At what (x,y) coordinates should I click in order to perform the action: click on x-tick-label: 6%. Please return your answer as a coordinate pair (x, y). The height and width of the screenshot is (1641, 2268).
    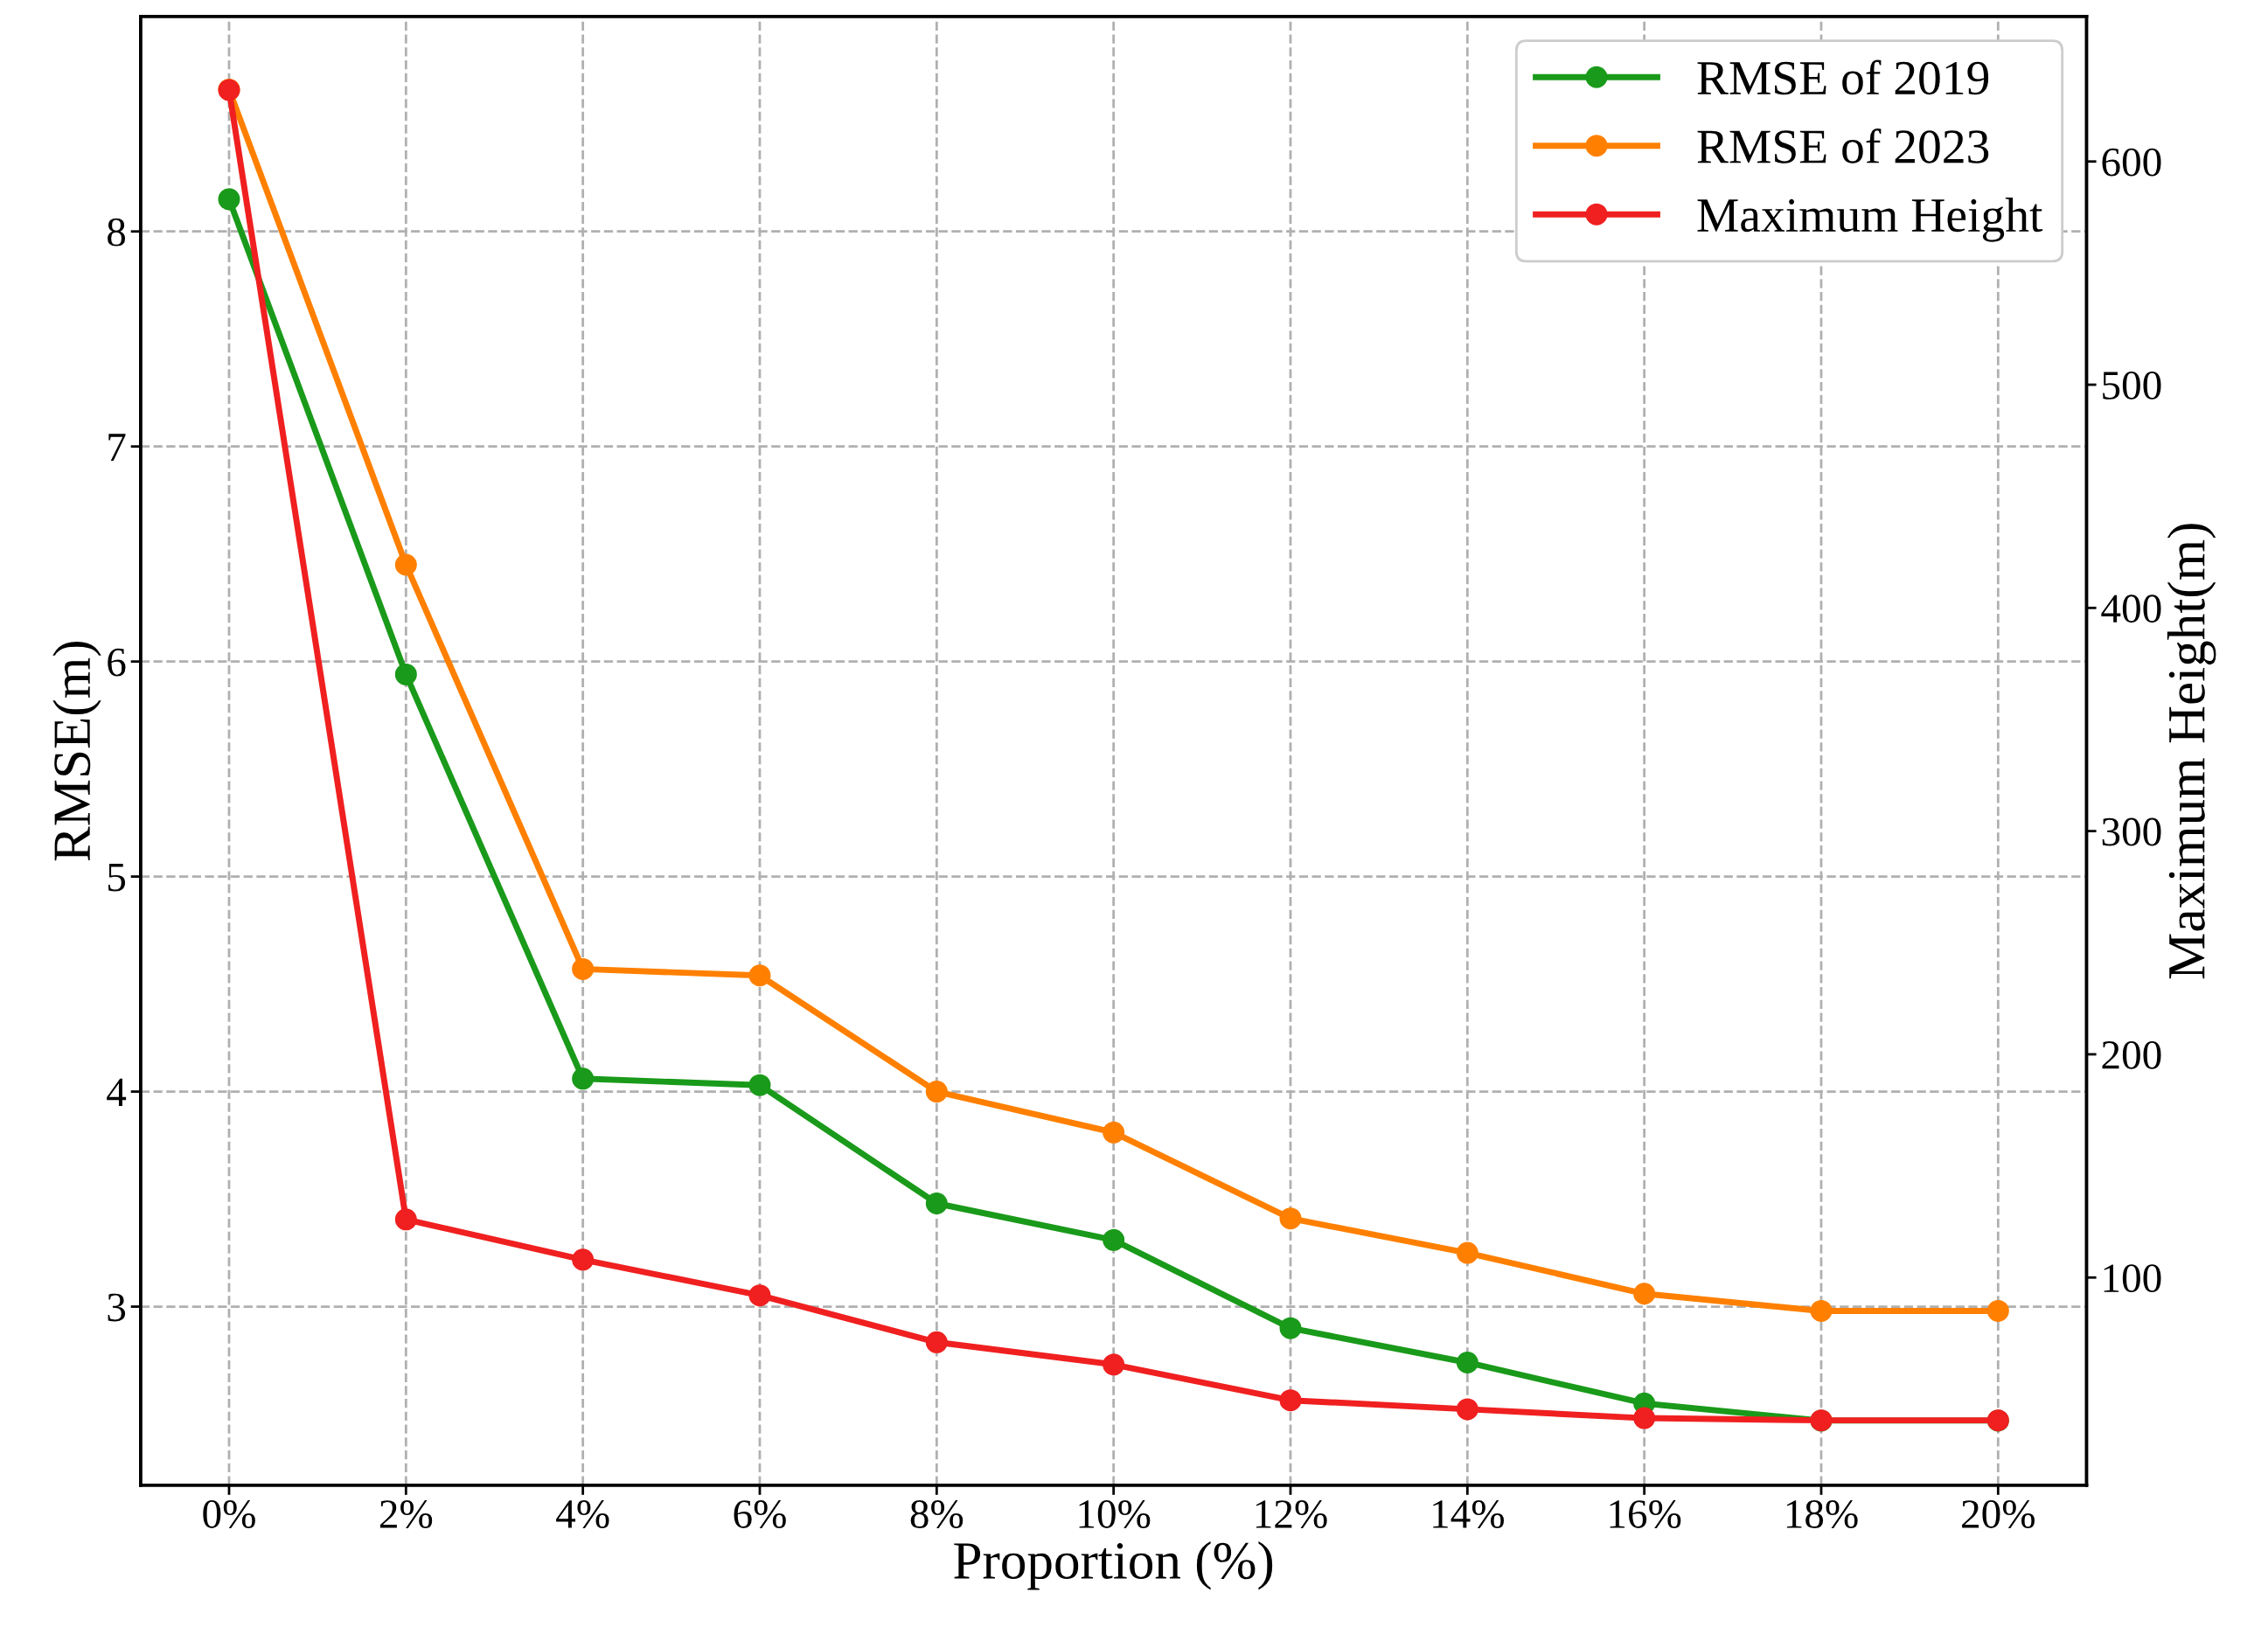
    Looking at the image, I should click on (760, 1514).